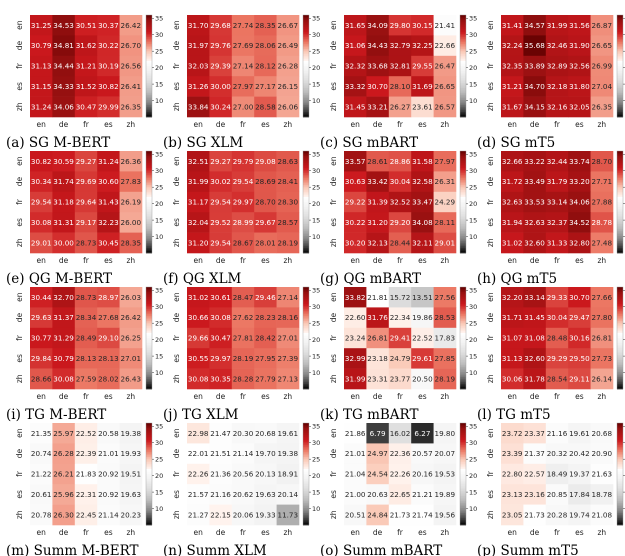 The width and height of the screenshot is (625, 556). What do you see at coordinates (108, 494) in the screenshot?
I see `cell-value-label: 20.92` at bounding box center [108, 494].